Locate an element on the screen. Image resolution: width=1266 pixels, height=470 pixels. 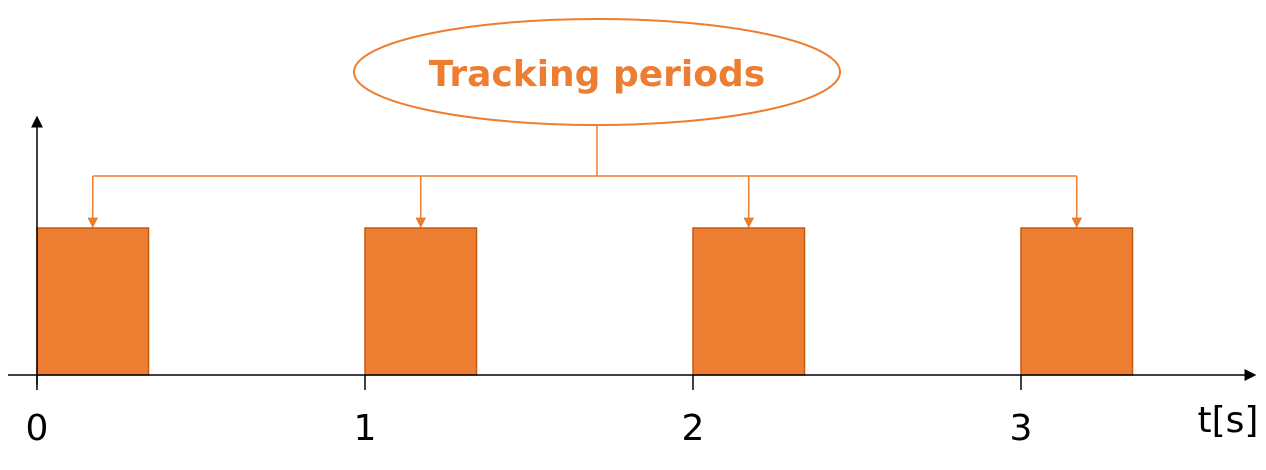
x-axis-unit-label: t[s] is located at coordinates (1228, 420).